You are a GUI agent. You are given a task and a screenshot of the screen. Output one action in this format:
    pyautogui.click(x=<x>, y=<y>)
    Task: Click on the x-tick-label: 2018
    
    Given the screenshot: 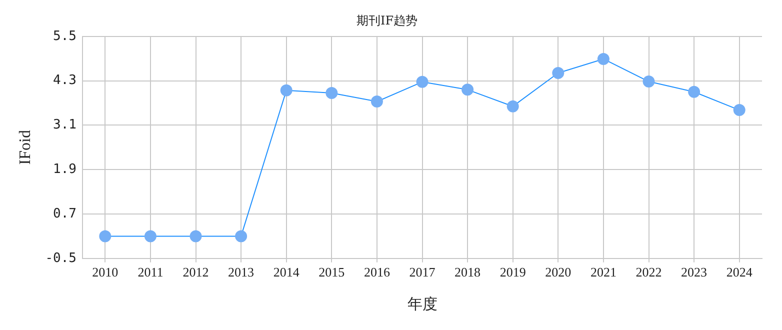 What is the action you would take?
    pyautogui.click(x=467, y=272)
    